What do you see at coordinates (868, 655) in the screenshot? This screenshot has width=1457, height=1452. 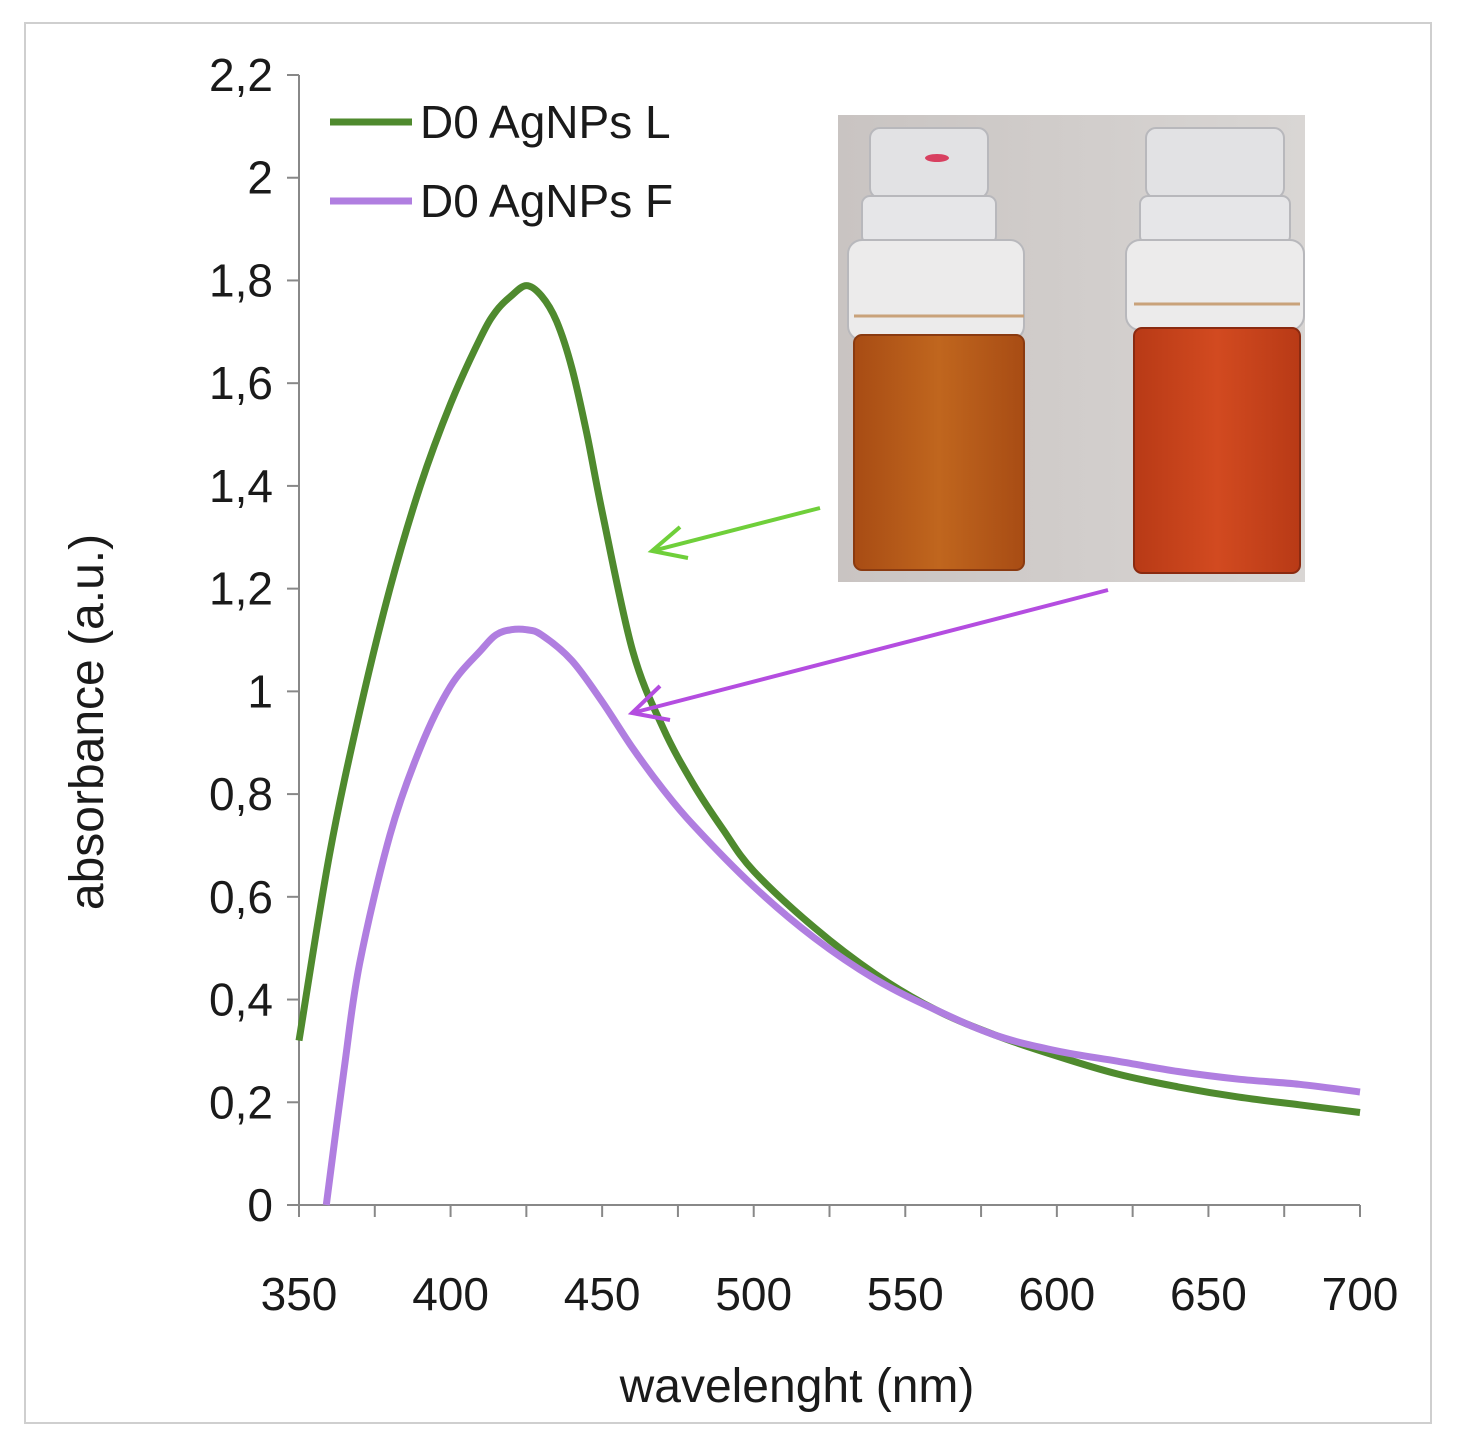 I see `arrow-purple` at bounding box center [868, 655].